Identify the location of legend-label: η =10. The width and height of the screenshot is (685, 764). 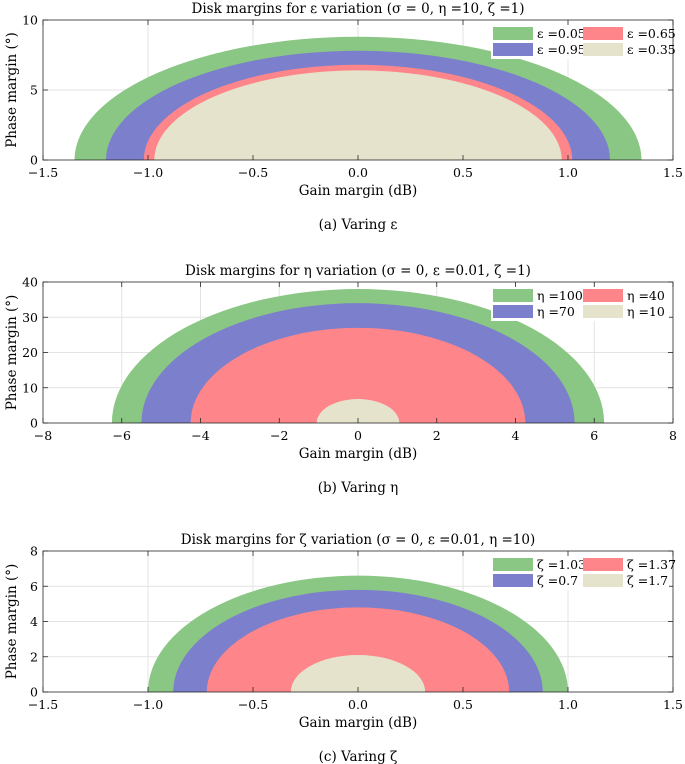
(646, 311).